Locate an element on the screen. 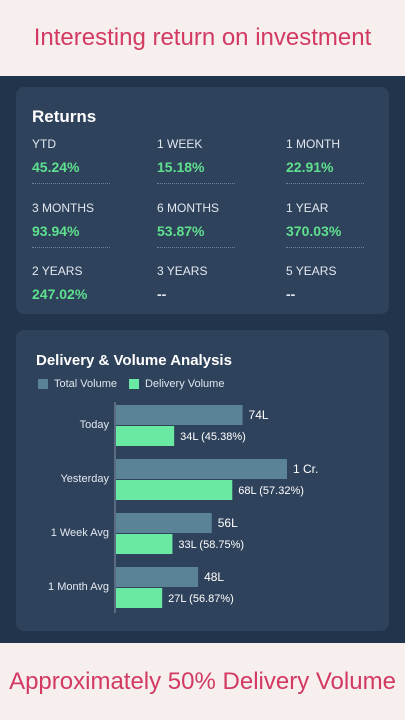  return-value: 247.02% is located at coordinates (60, 294).